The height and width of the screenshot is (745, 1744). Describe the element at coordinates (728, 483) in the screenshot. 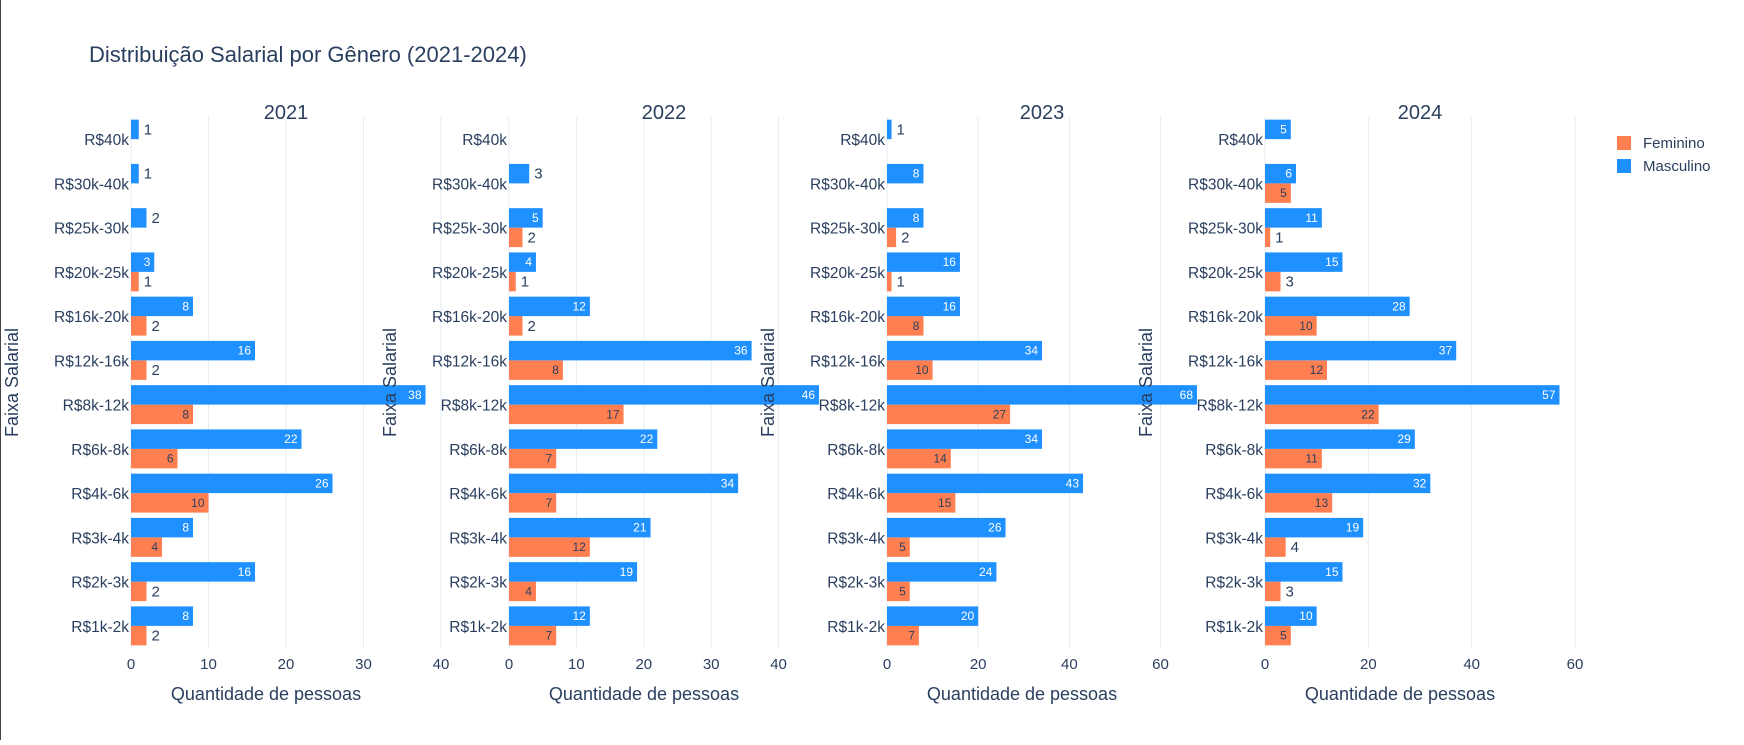

I see `data-label: 34` at that location.